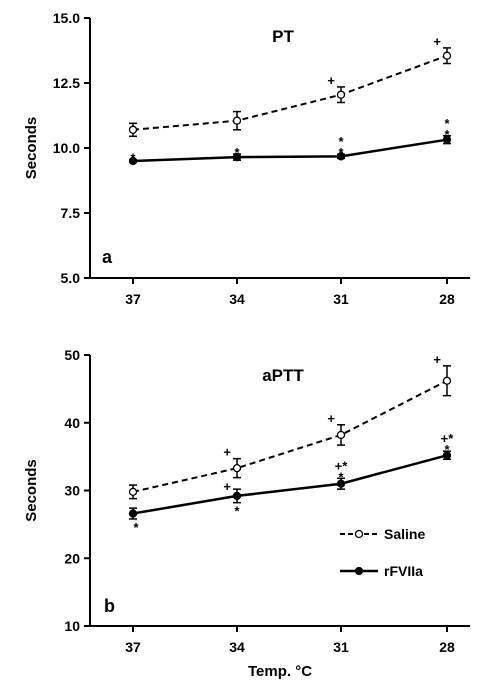  What do you see at coordinates (107, 257) in the screenshot?
I see `panel-letter: a` at bounding box center [107, 257].